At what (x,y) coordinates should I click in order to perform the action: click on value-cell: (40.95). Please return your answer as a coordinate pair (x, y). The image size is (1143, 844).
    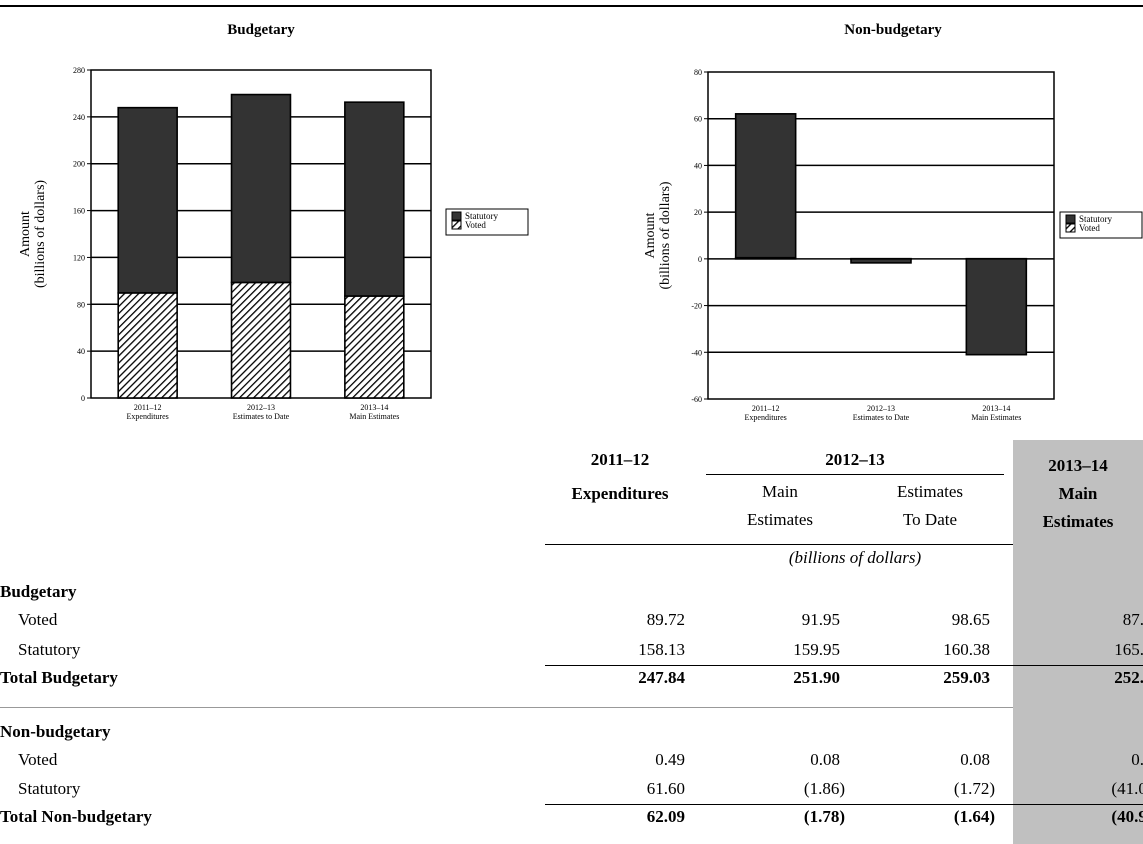
    Looking at the image, I should click on (1127, 816).